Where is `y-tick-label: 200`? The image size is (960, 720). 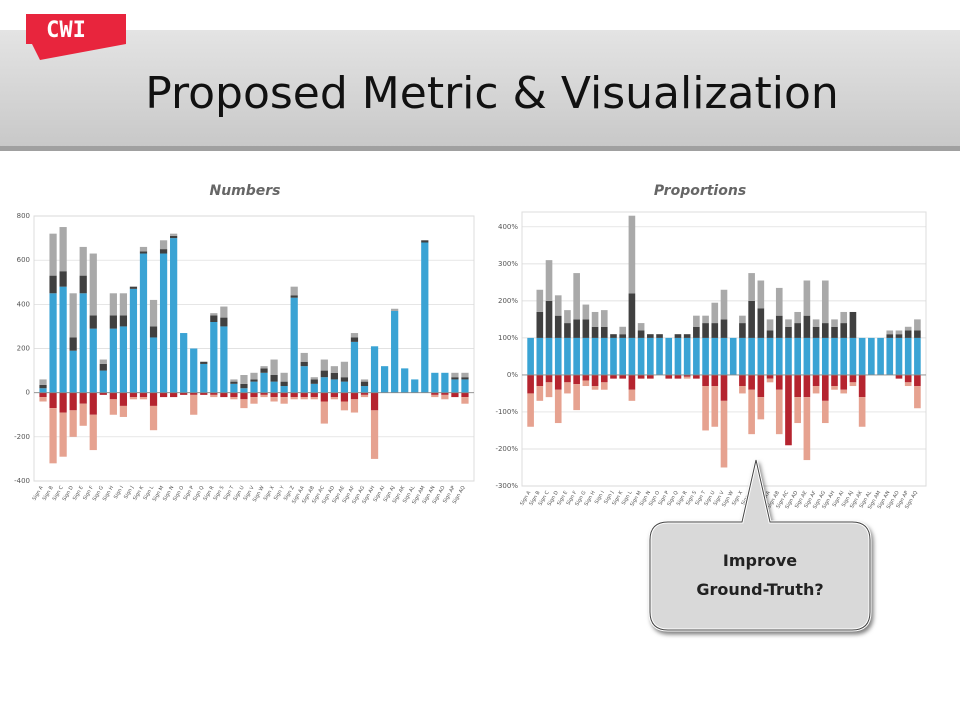
y-tick-label: 200 is located at coordinates (23, 349).